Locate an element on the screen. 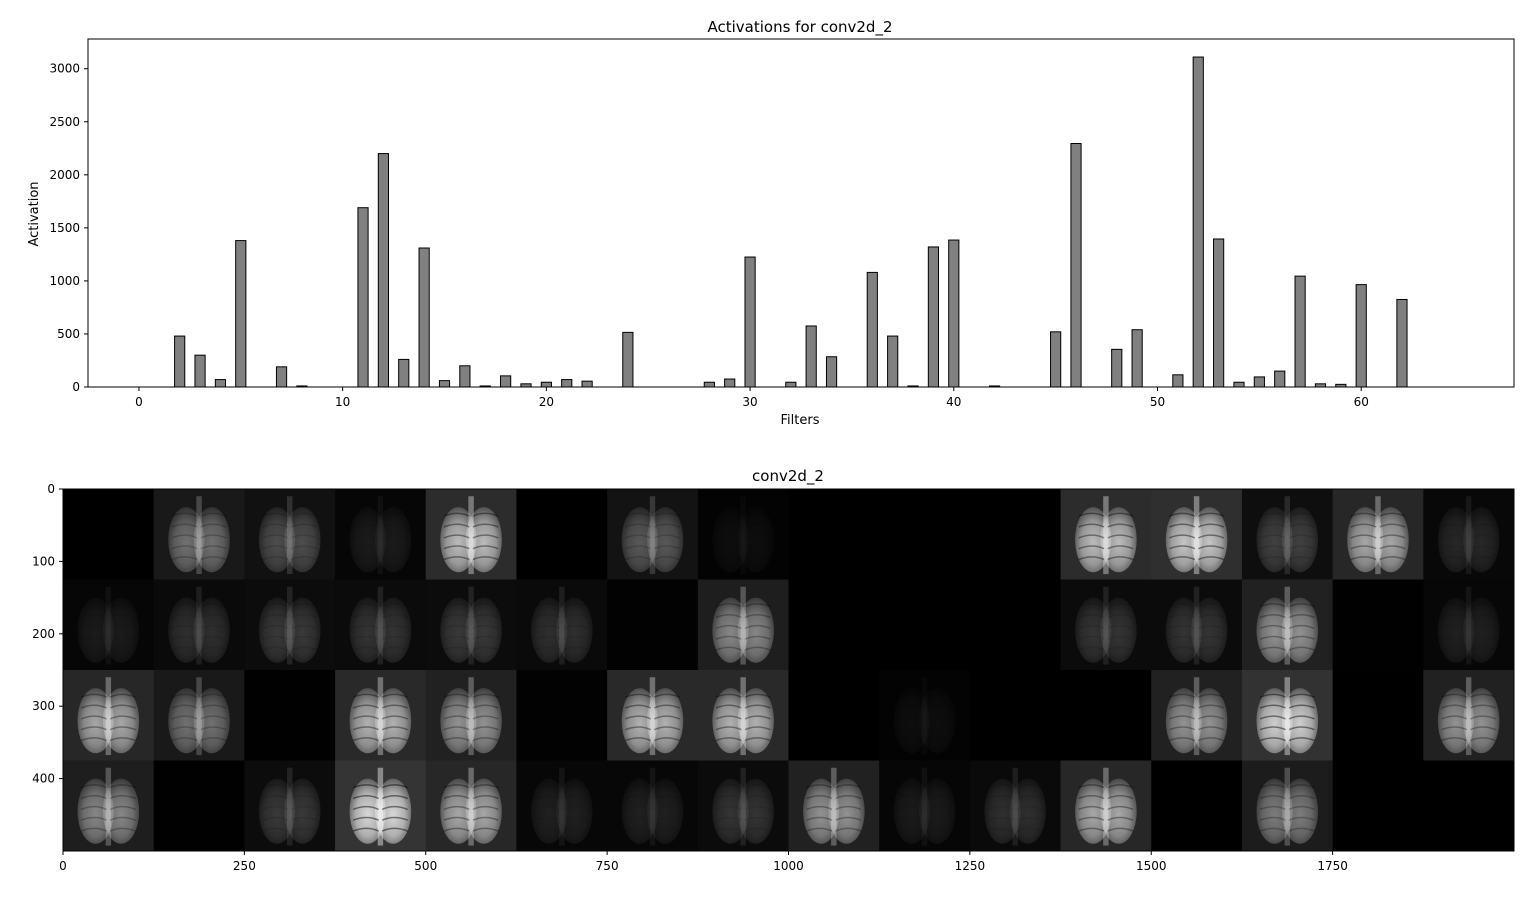 Image resolution: width=1538 pixels, height=898 pixels. bar-y-tick-label: 3000 is located at coordinates (64, 69).